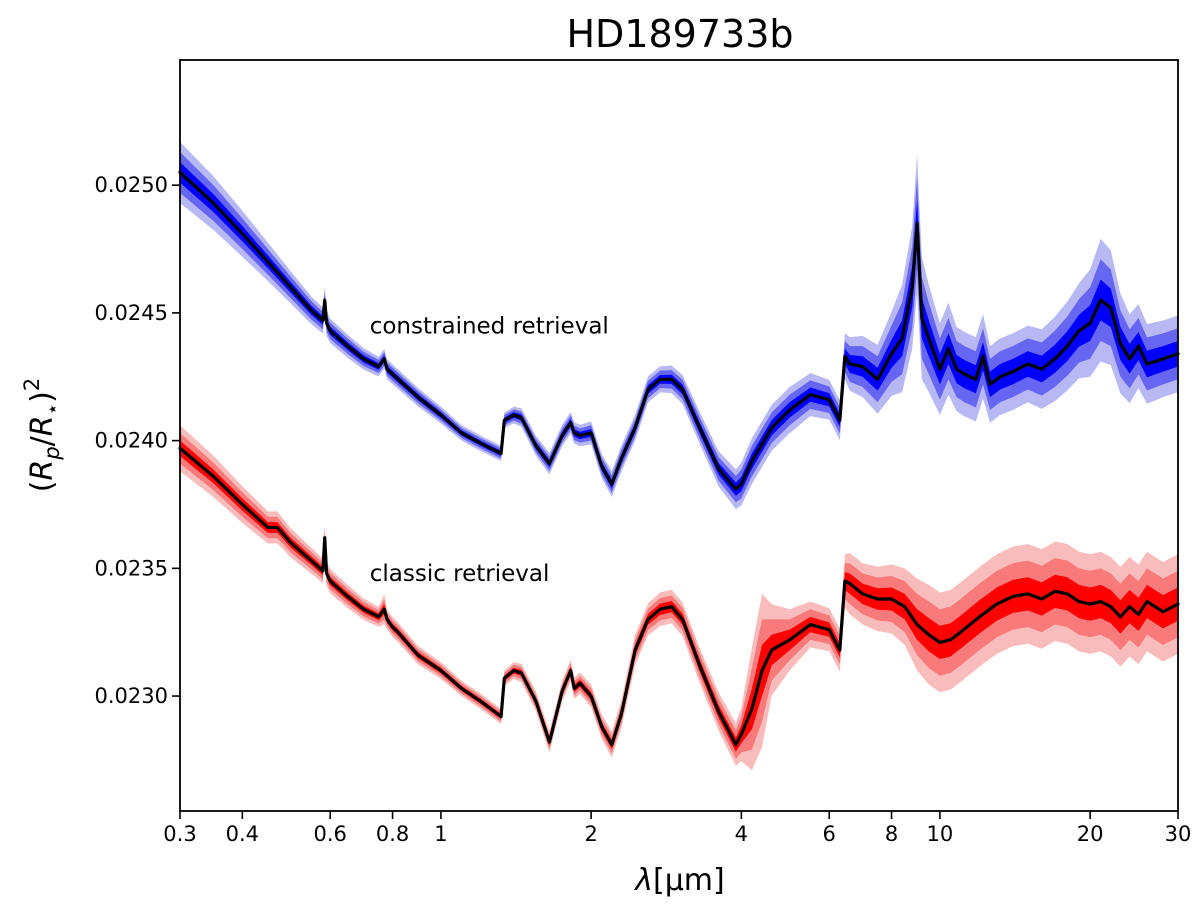 This screenshot has height=907, width=1200. Describe the element at coordinates (829, 834) in the screenshot. I see `x-tick-label: 6` at that location.